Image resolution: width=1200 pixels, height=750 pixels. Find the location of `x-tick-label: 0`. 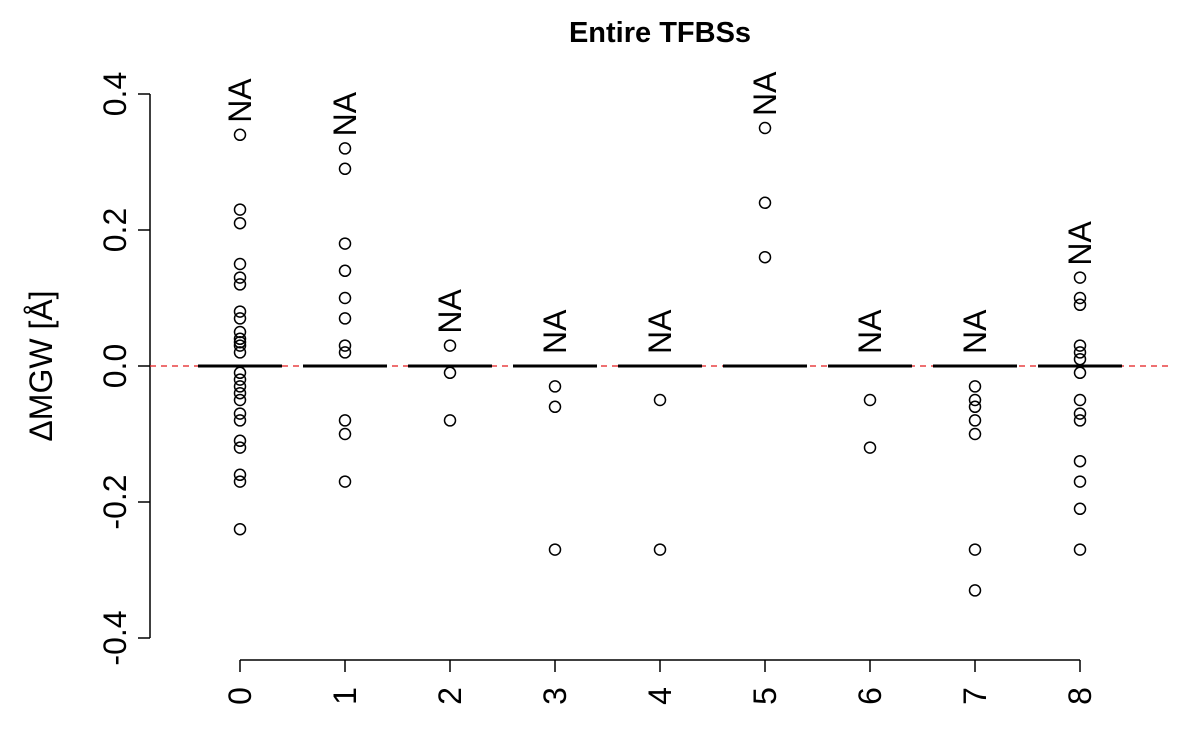

x-tick-label: 0 is located at coordinates (240, 696).